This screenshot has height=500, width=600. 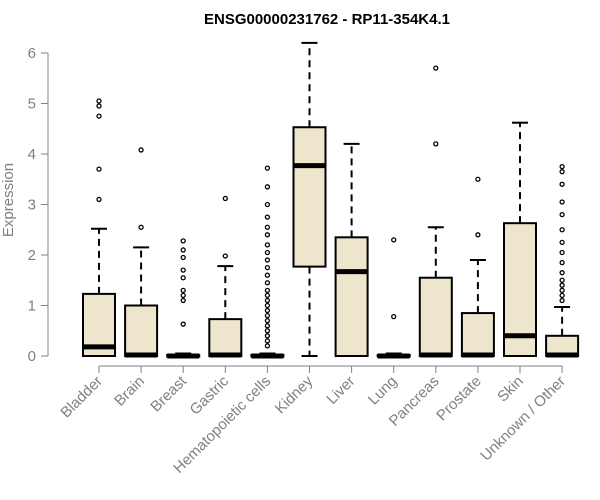 I want to click on y-axis: 0 1 2 3 4 5 6, so click(x=38, y=205).